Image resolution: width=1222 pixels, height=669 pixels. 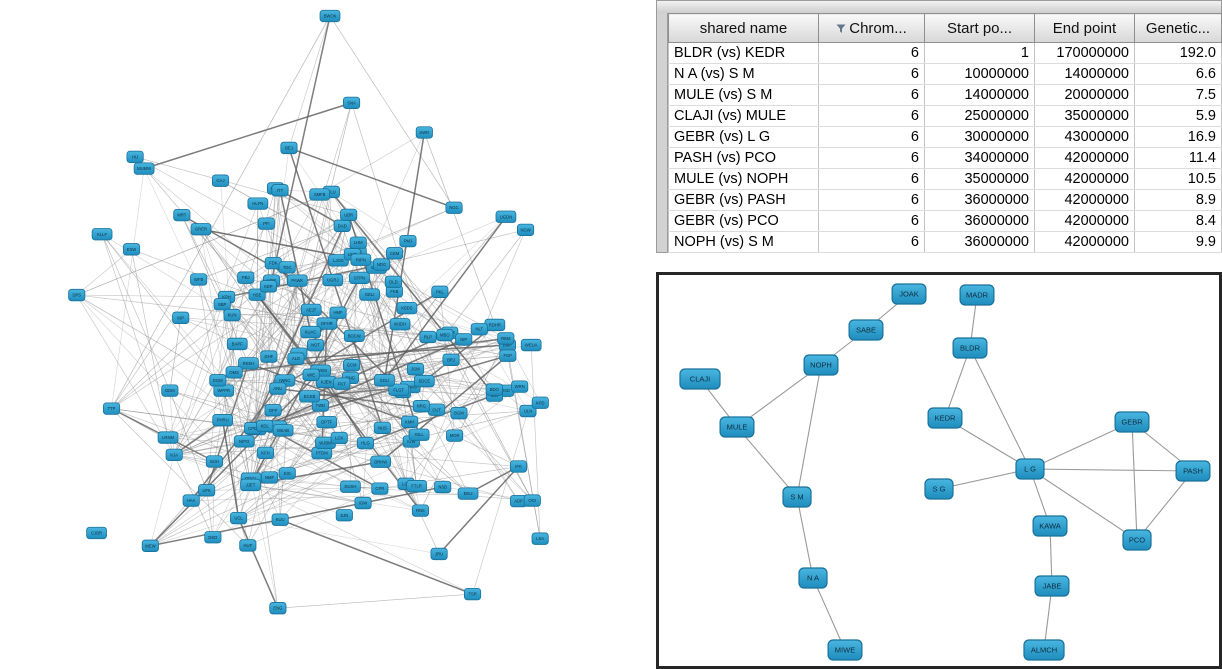 I want to click on network-node: RBM, so click(x=506, y=338).